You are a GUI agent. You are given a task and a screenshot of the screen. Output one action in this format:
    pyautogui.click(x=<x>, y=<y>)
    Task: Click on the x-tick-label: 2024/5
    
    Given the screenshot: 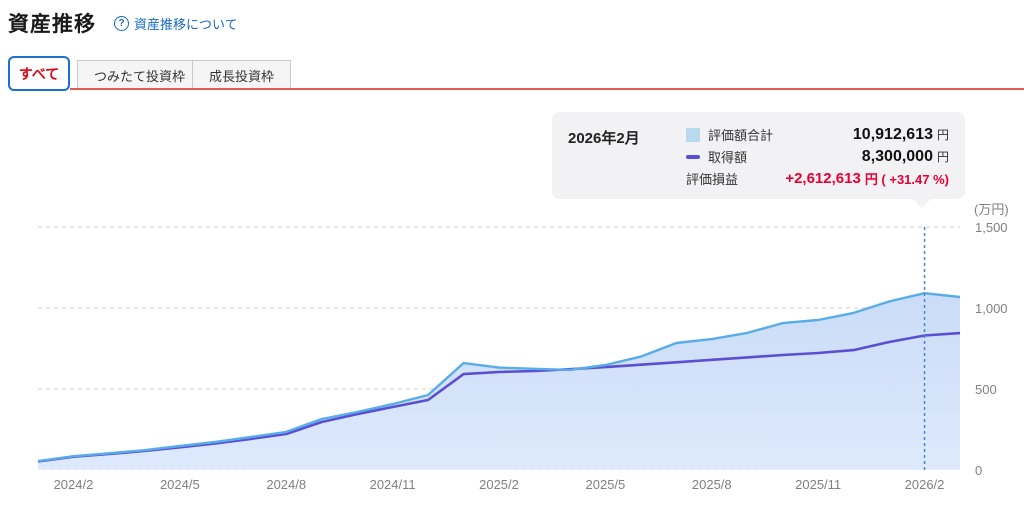 What is the action you would take?
    pyautogui.click(x=180, y=484)
    